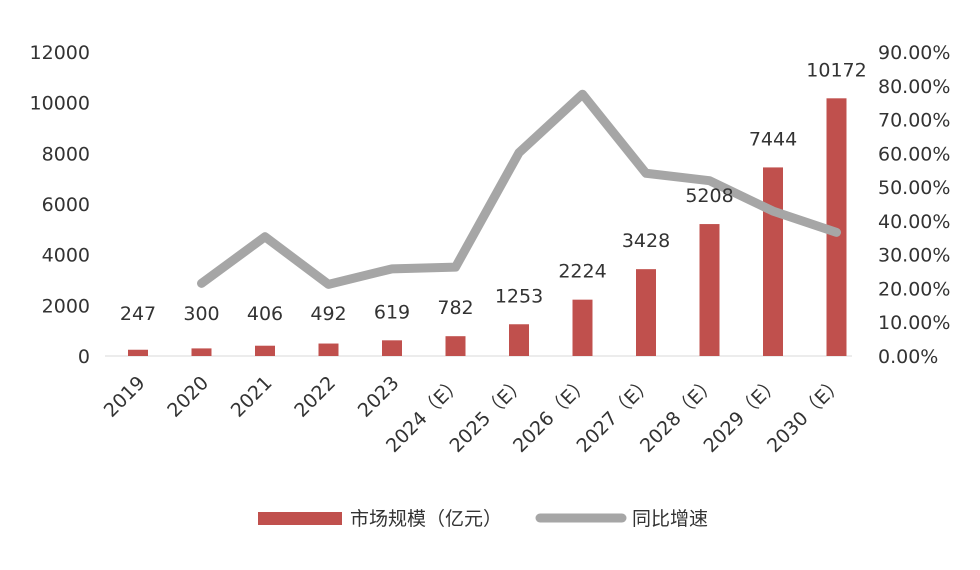  What do you see at coordinates (66, 256) in the screenshot?
I see `left-tick-label: 4000` at bounding box center [66, 256].